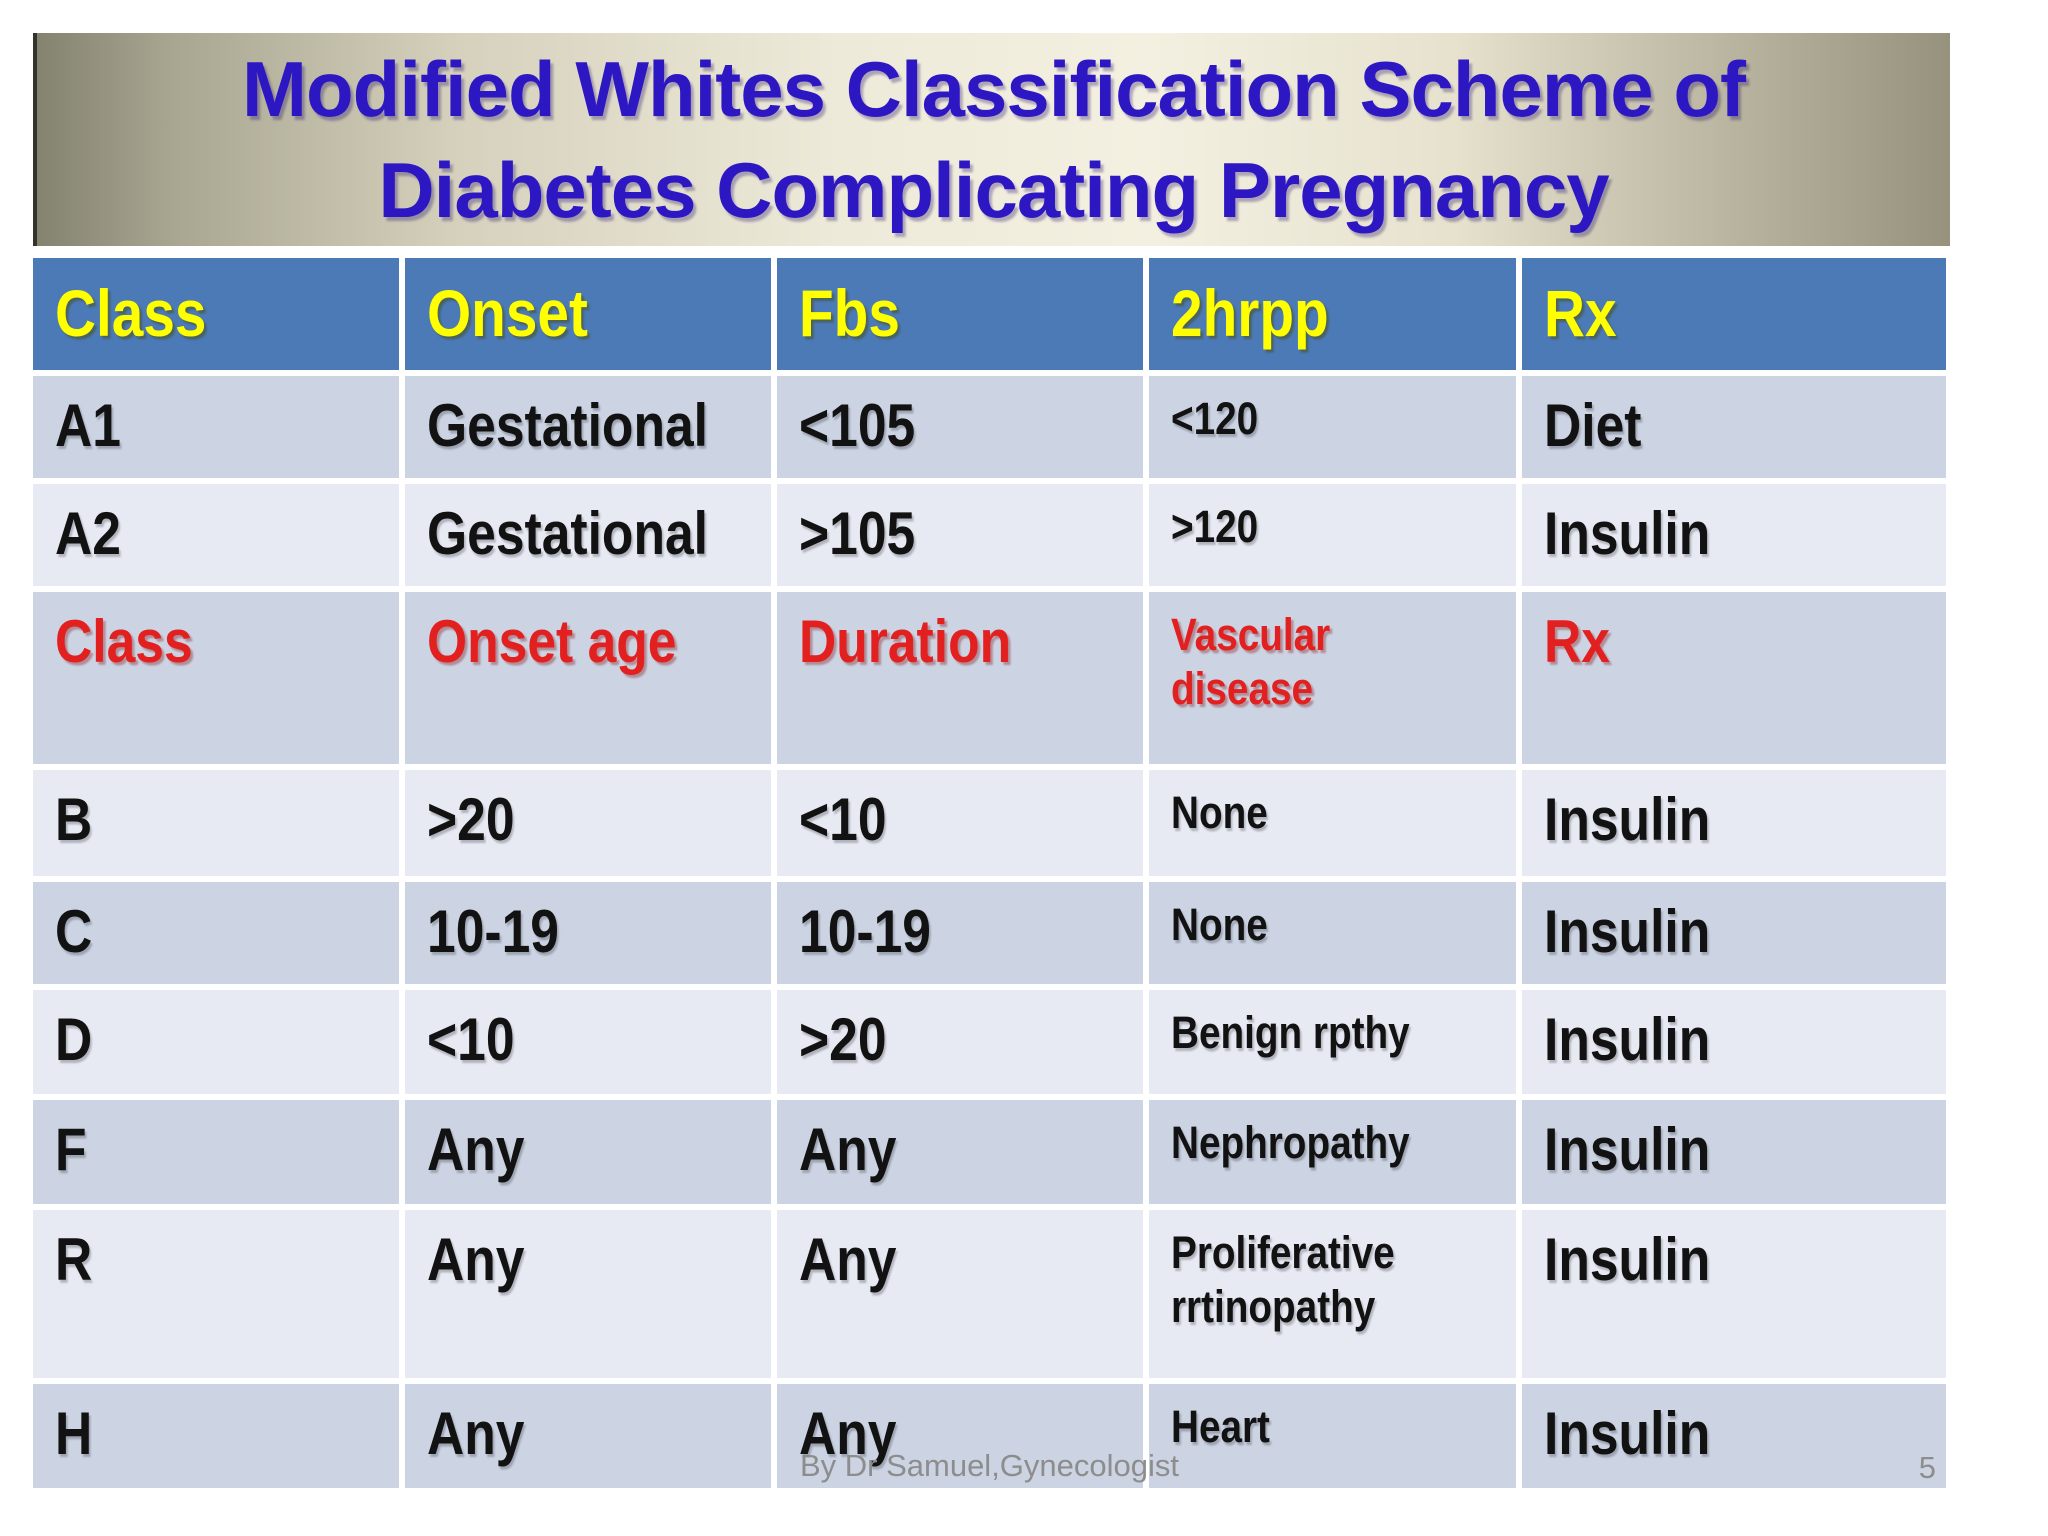  What do you see at coordinates (1734, 1152) in the screenshot?
I see `table-cell-r7c5: Insulin` at bounding box center [1734, 1152].